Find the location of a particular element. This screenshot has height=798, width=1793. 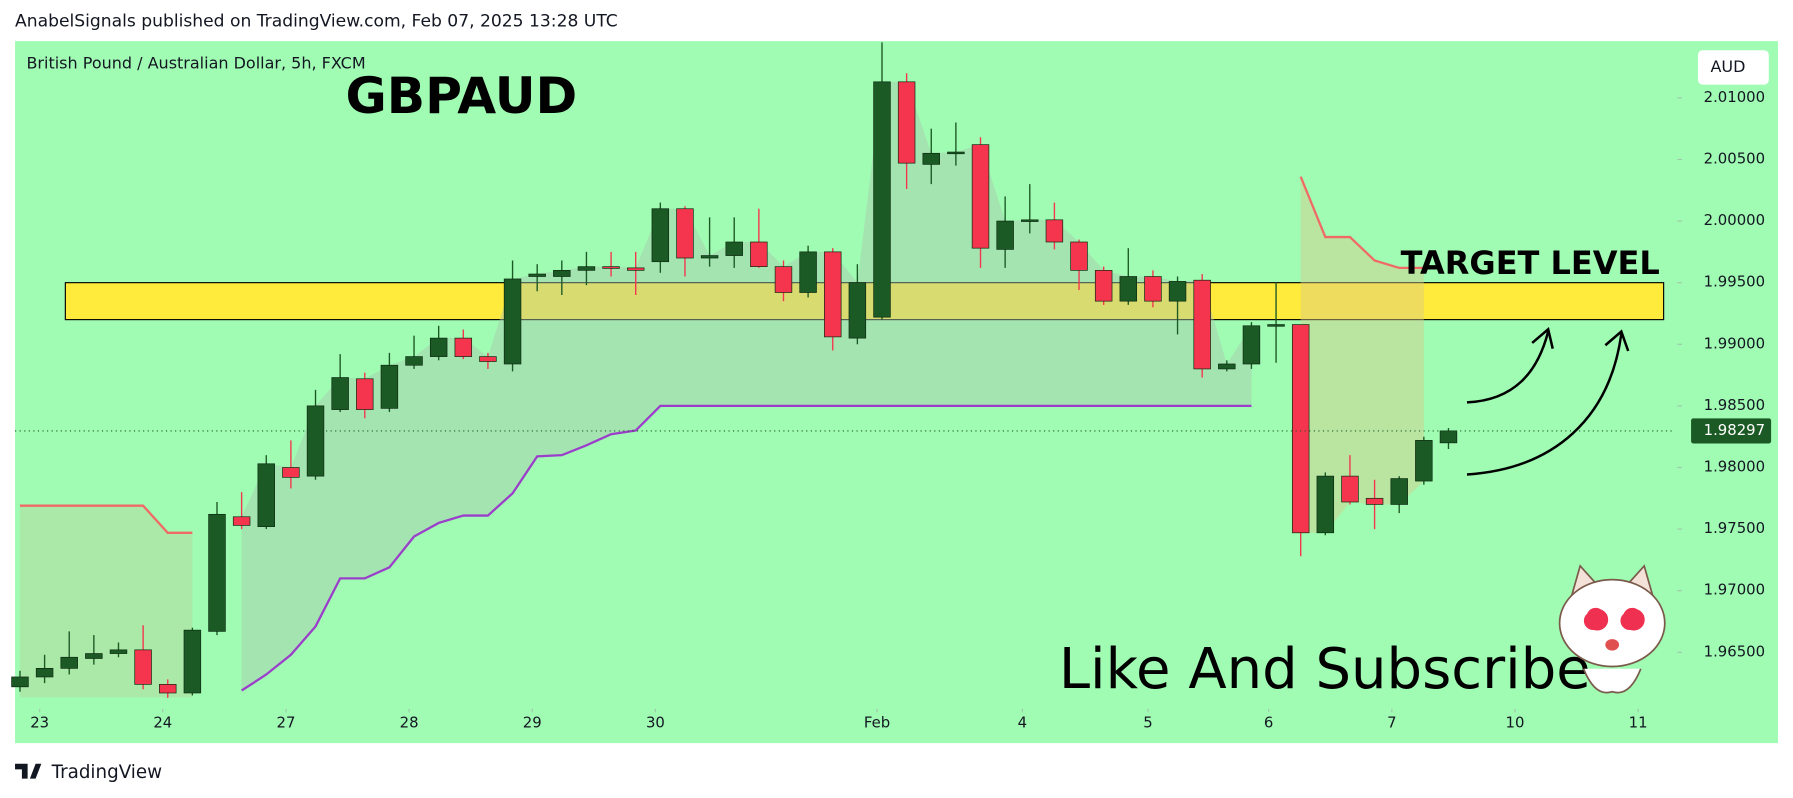

currency-box is located at coordinates (1733, 67).